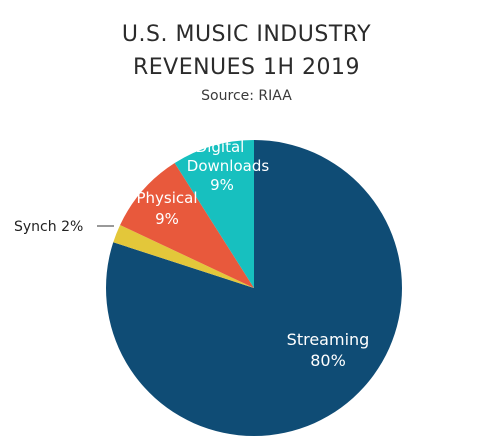  What do you see at coordinates (166, 198) in the screenshot?
I see `pie-label-physical-0: Physical` at bounding box center [166, 198].